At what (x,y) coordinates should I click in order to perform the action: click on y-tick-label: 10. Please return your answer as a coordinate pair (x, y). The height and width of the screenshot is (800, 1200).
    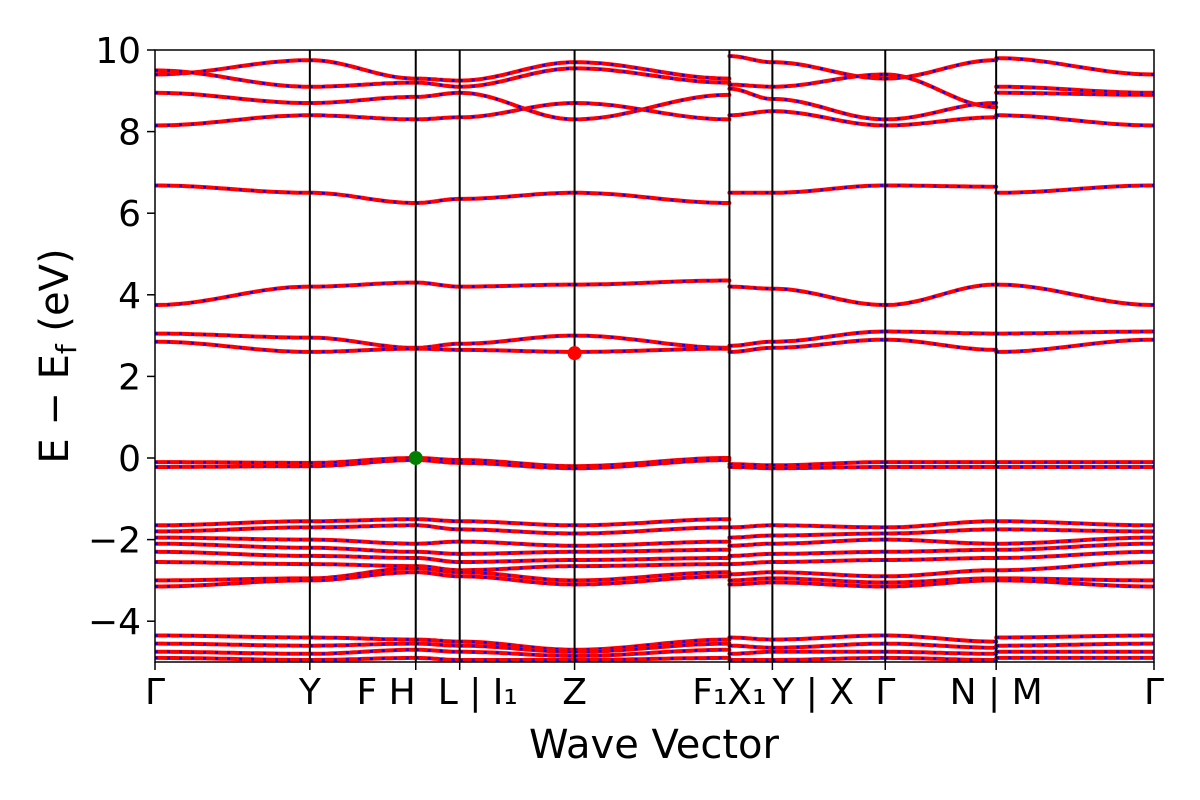
    Looking at the image, I should click on (118, 51).